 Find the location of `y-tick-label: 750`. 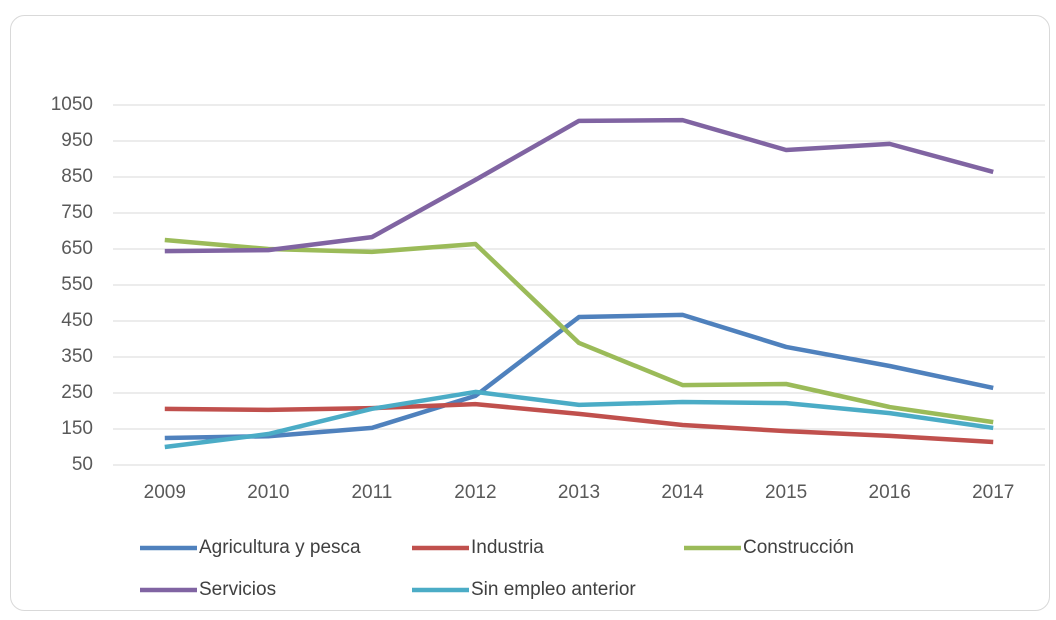

y-tick-label: 750 is located at coordinates (77, 212).